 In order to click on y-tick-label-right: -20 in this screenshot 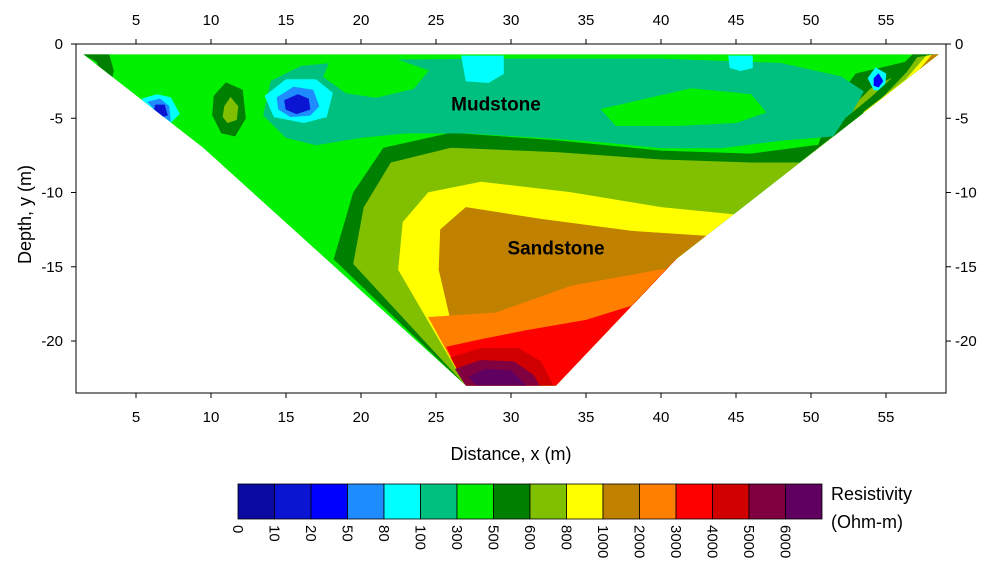, I will do `click(966, 341)`.